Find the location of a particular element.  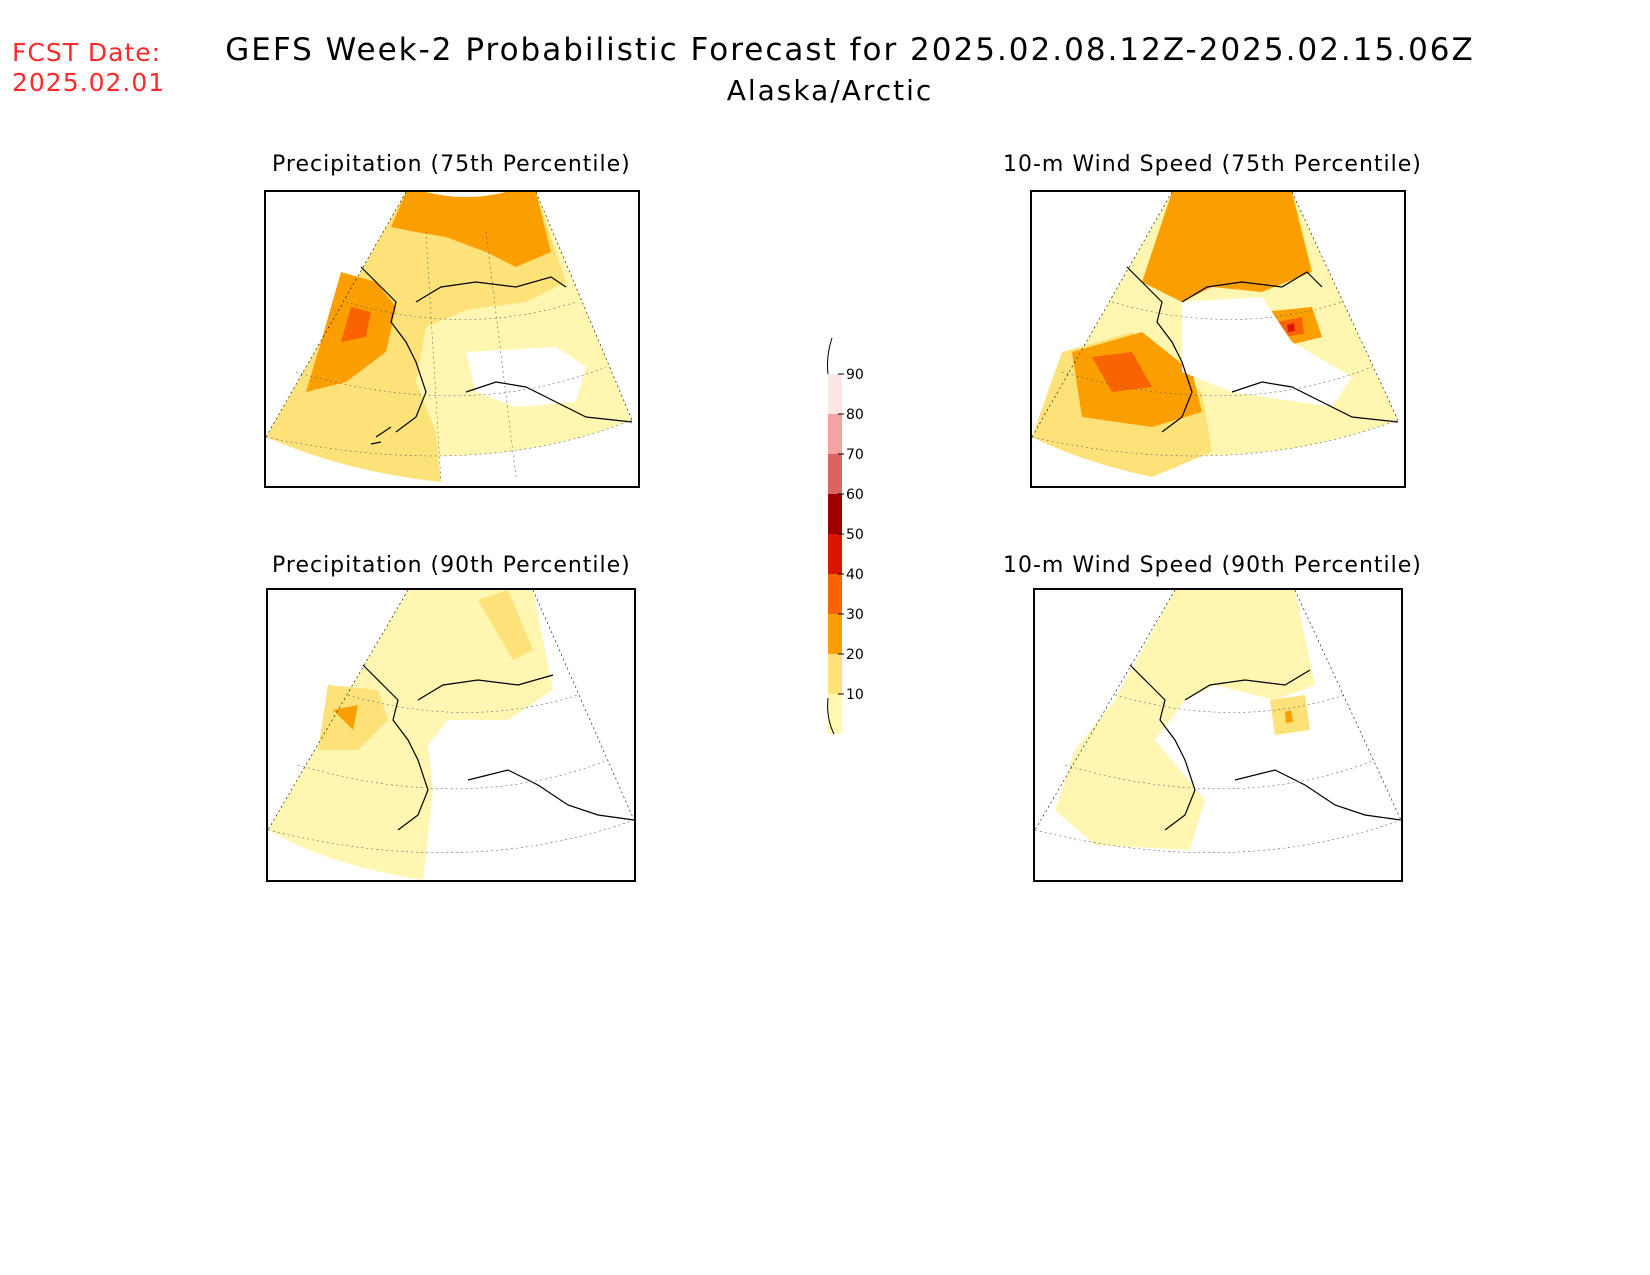

colorbar-tick-label: 90 is located at coordinates (855, 375).